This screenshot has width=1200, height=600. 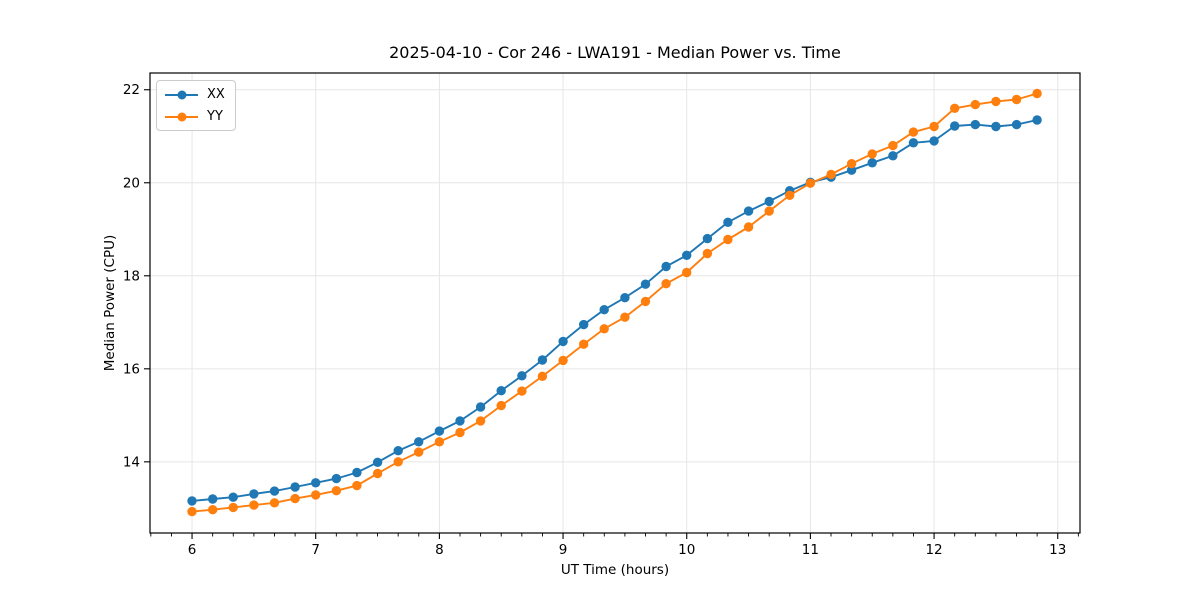 What do you see at coordinates (686, 550) in the screenshot?
I see `x-tick-label: 10` at bounding box center [686, 550].